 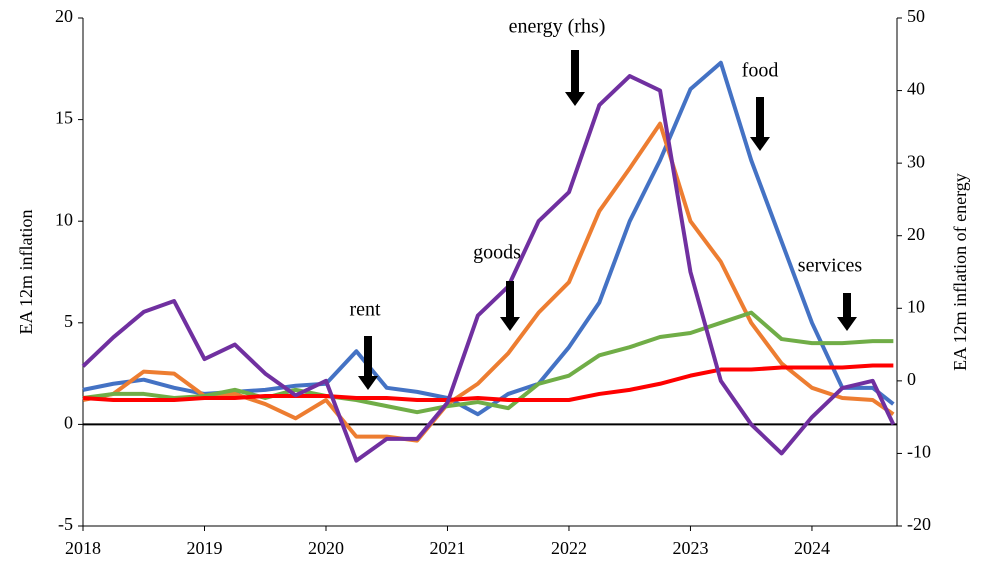 I want to click on x-tick-label: 2020, so click(x=326, y=548).